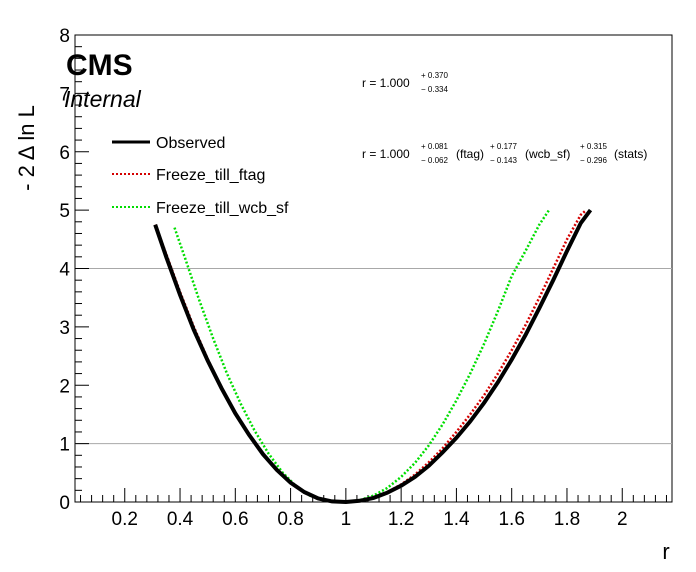  I want to click on y-tick-label: 1, so click(64, 445).